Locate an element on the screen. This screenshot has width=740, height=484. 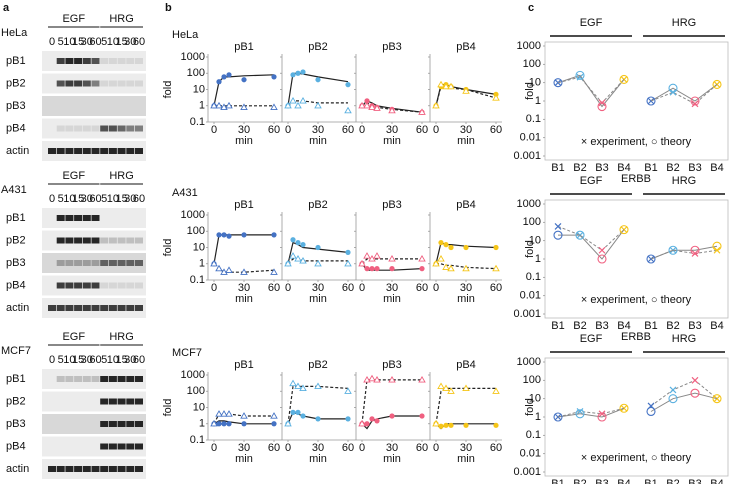
panel-label: c is located at coordinates (531, 8).